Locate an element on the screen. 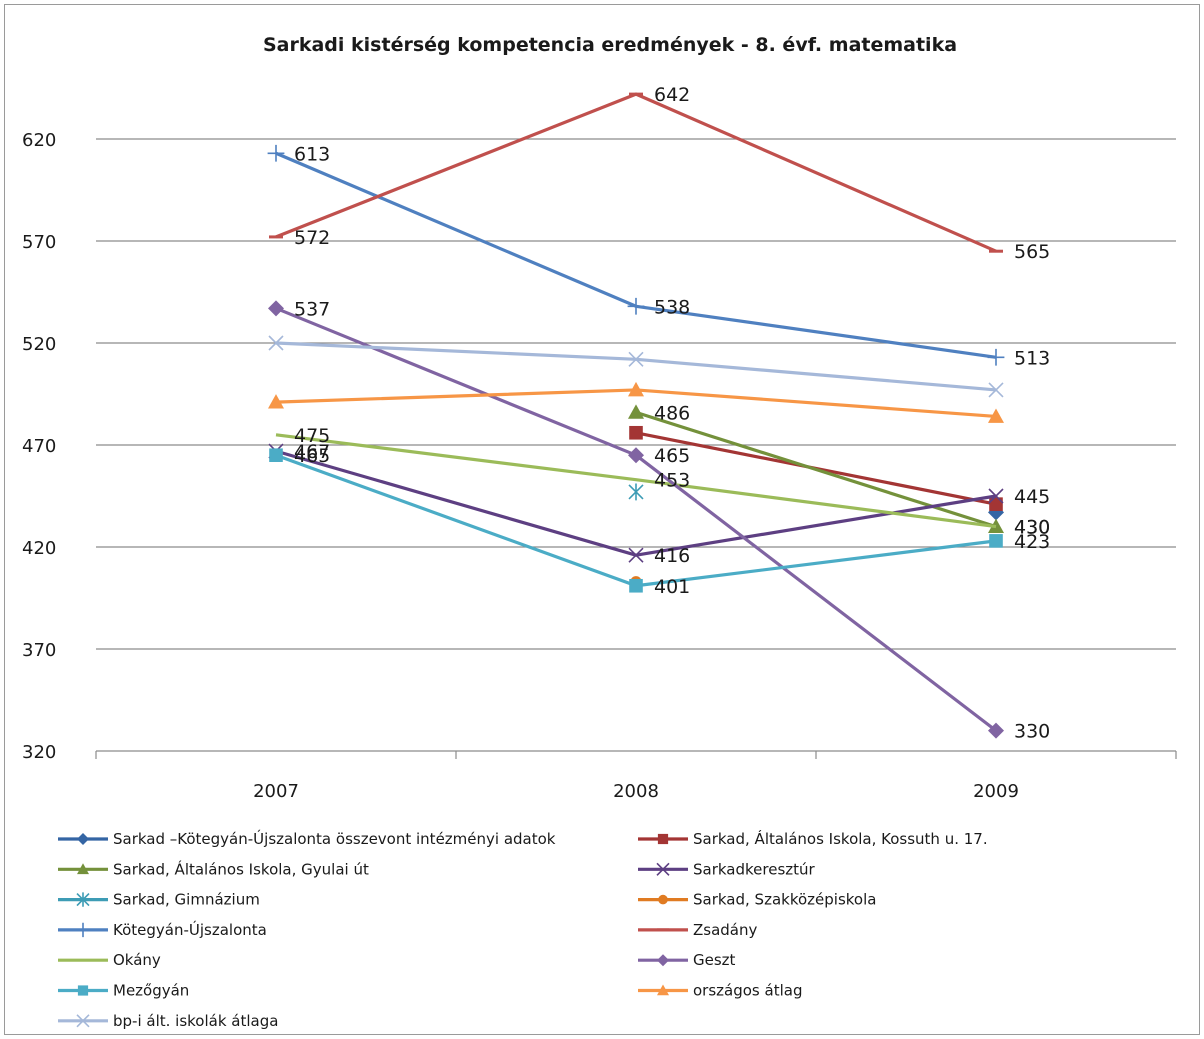 The width and height of the screenshot is (1204, 1039). legend-item-mezogyan: Mezőgyán is located at coordinates (123, 991).